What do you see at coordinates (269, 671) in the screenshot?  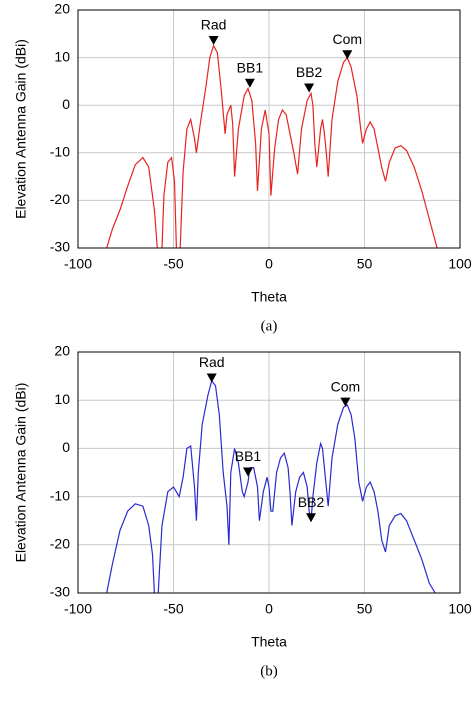 I see `caption: (b)` at bounding box center [269, 671].